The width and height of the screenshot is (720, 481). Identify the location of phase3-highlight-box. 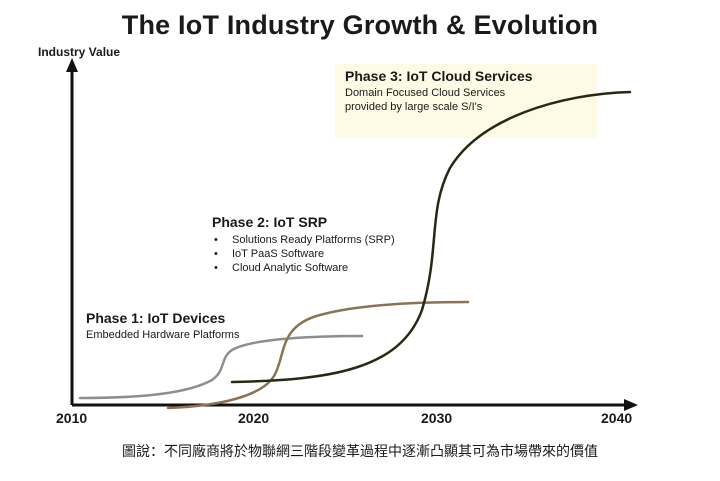
(466, 101).